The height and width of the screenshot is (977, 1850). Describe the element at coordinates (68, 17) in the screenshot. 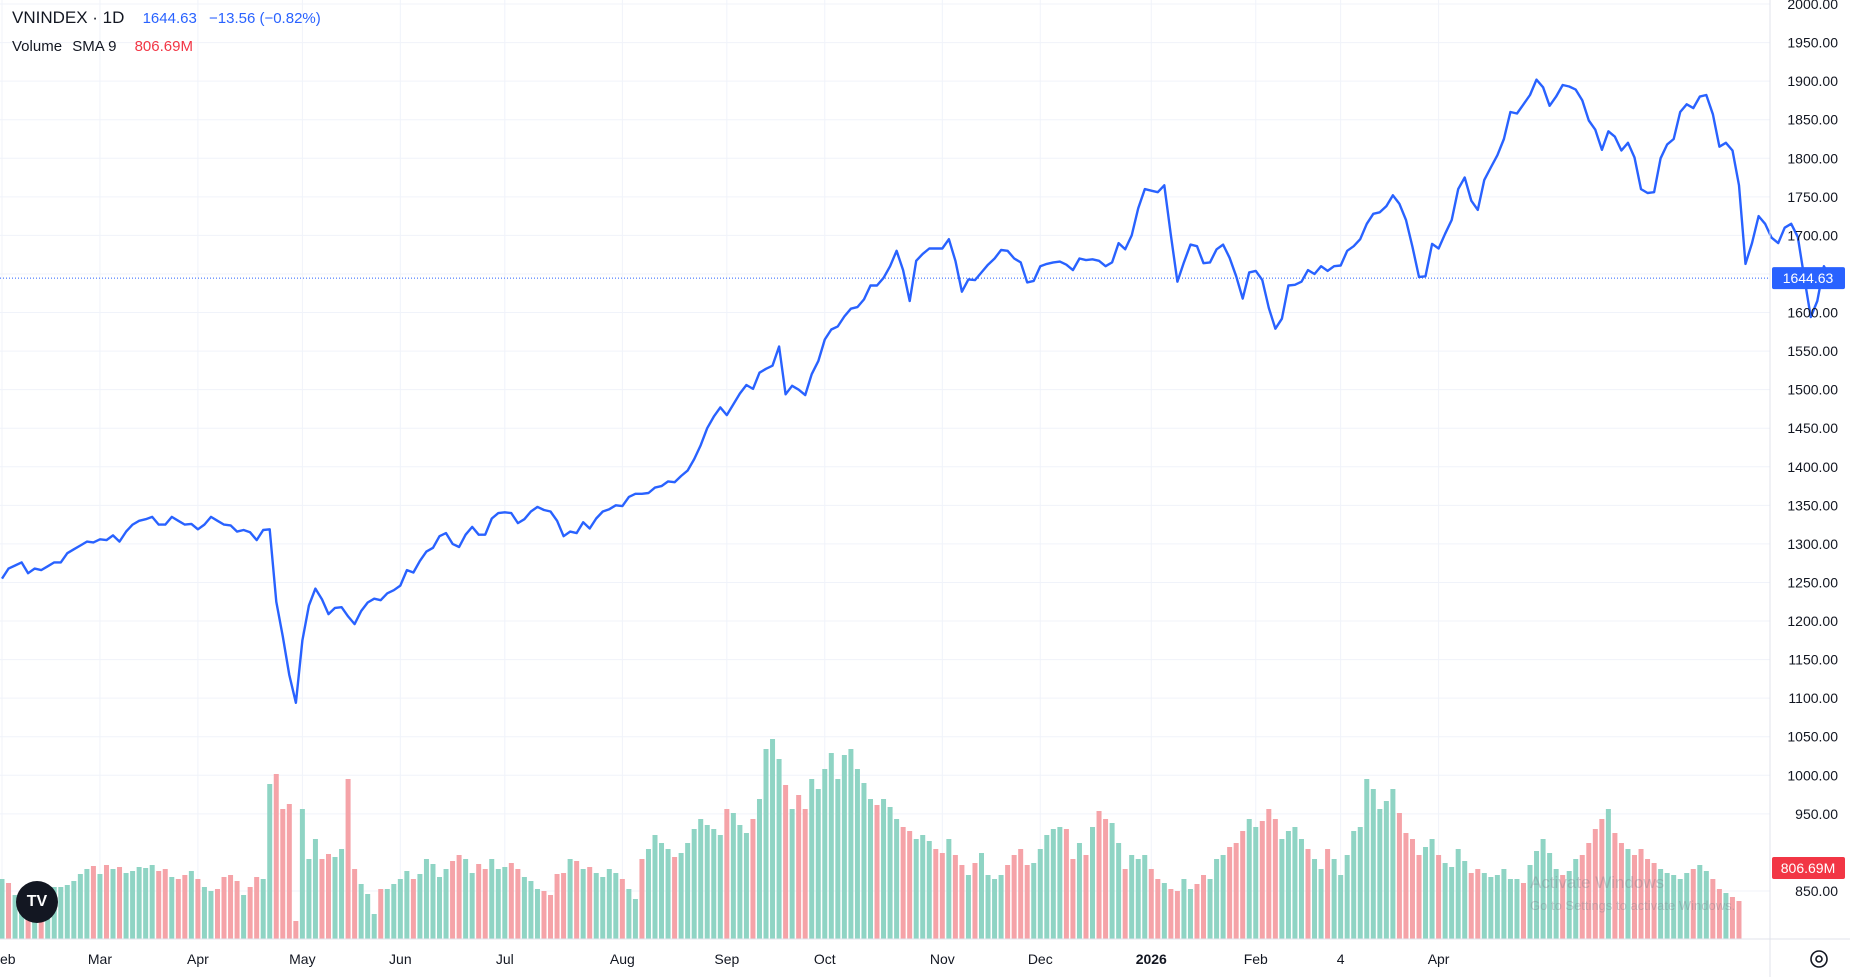

I see `symbol-title: VNINDEX · 1D` at that location.